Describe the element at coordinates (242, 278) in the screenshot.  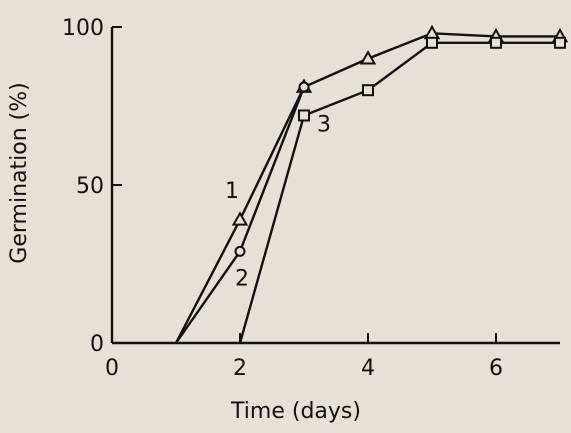
I see `series-label-2: 2` at that location.